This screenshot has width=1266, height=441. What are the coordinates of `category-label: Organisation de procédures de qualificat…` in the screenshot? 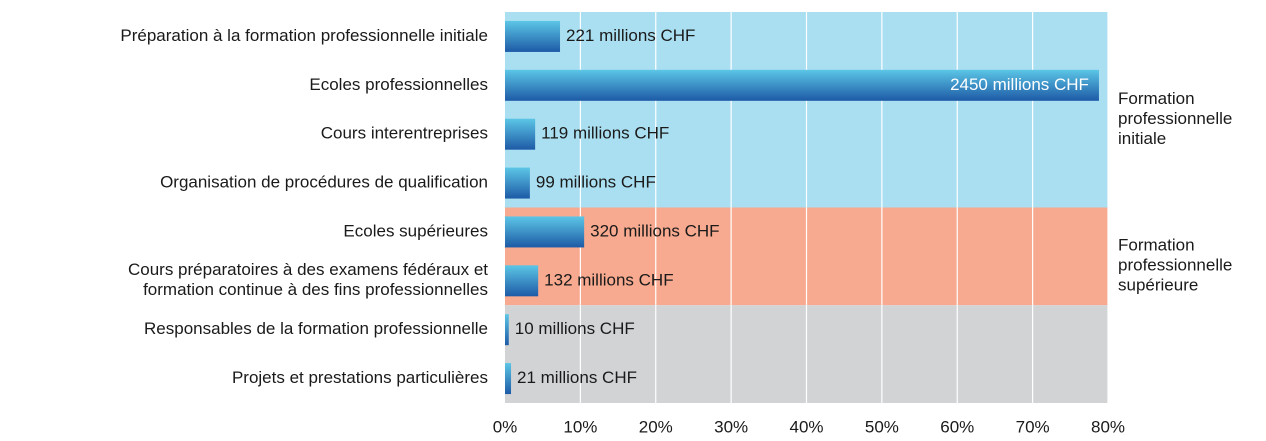 It's located at (324, 182).